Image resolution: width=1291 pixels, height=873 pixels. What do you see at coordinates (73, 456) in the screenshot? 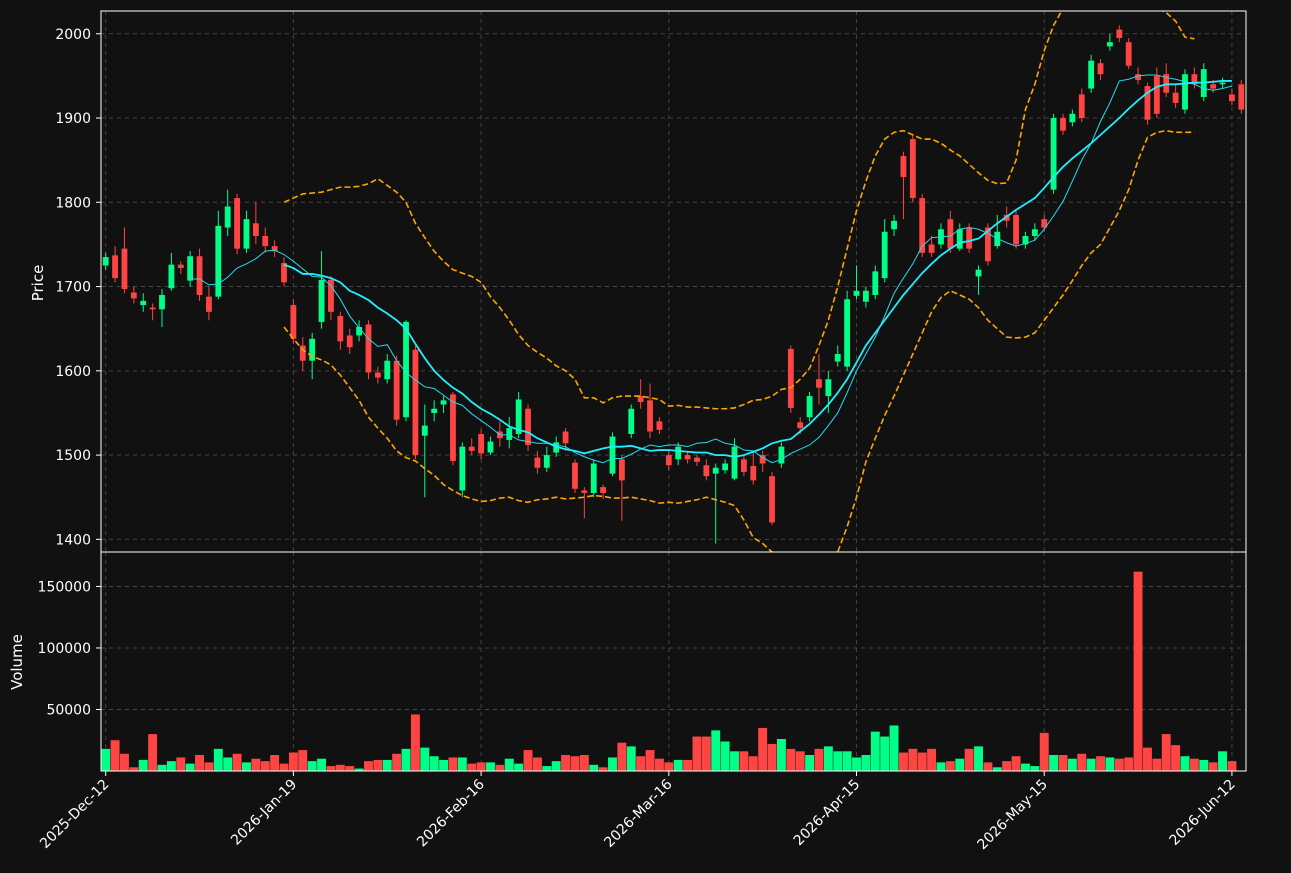
I see `price-tick-label: 1500` at bounding box center [73, 456].